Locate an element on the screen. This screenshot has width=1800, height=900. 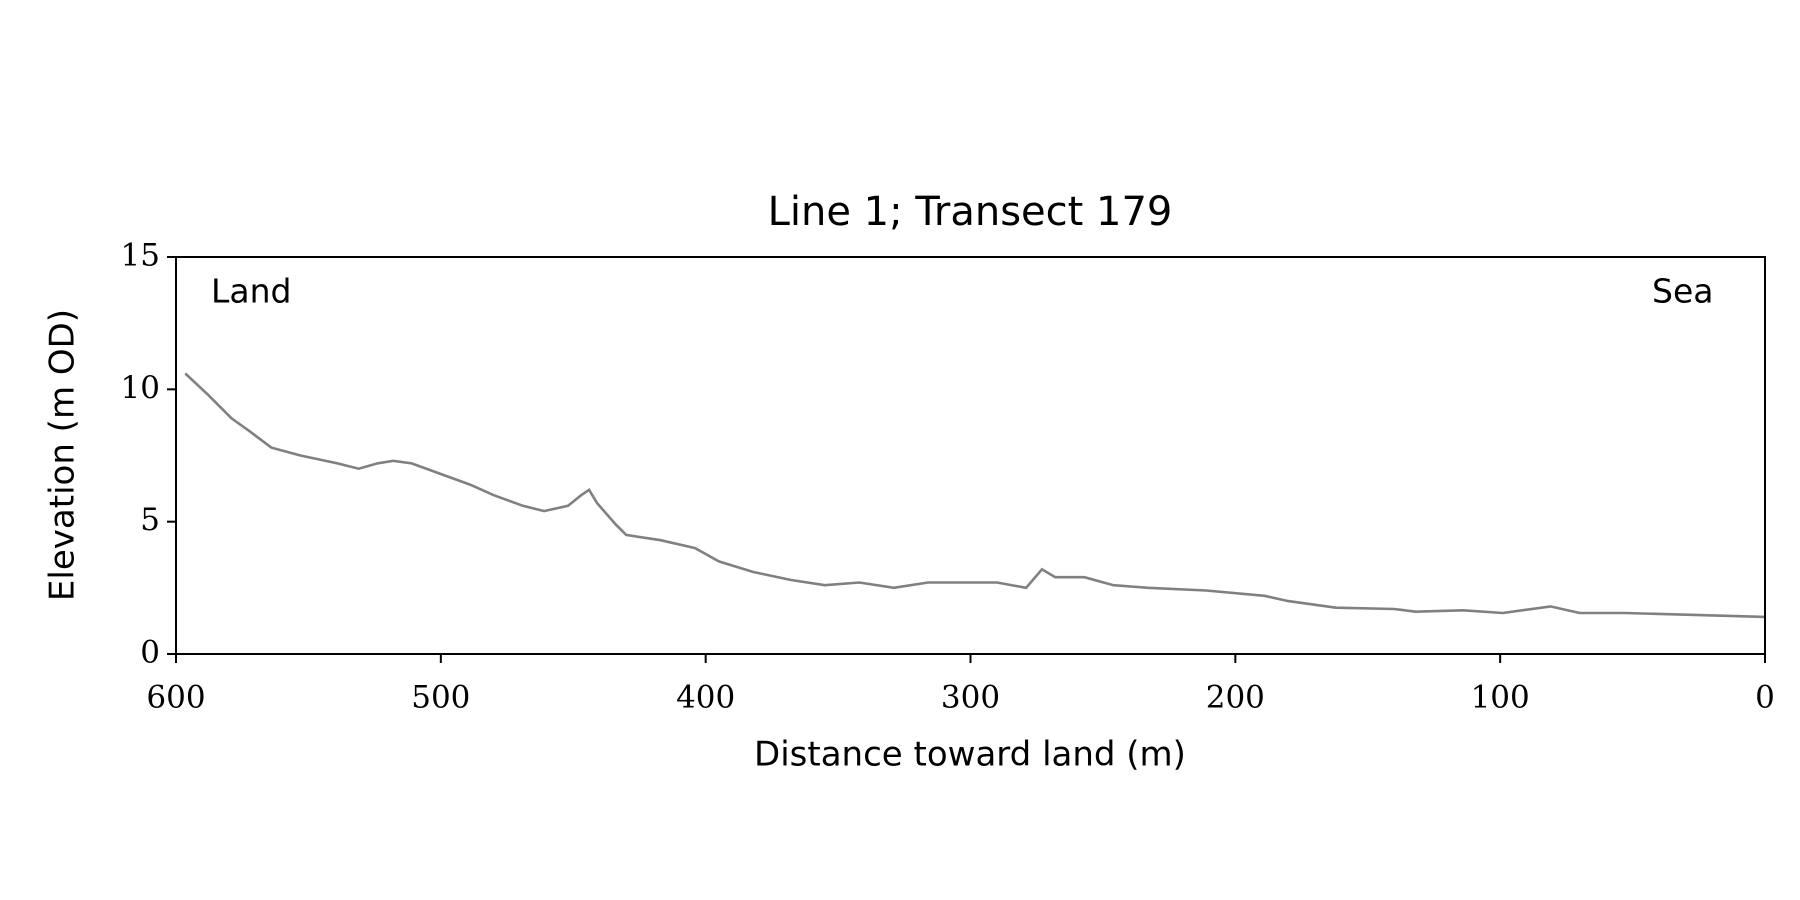
x-tick-label: 100 is located at coordinates (1500, 698).